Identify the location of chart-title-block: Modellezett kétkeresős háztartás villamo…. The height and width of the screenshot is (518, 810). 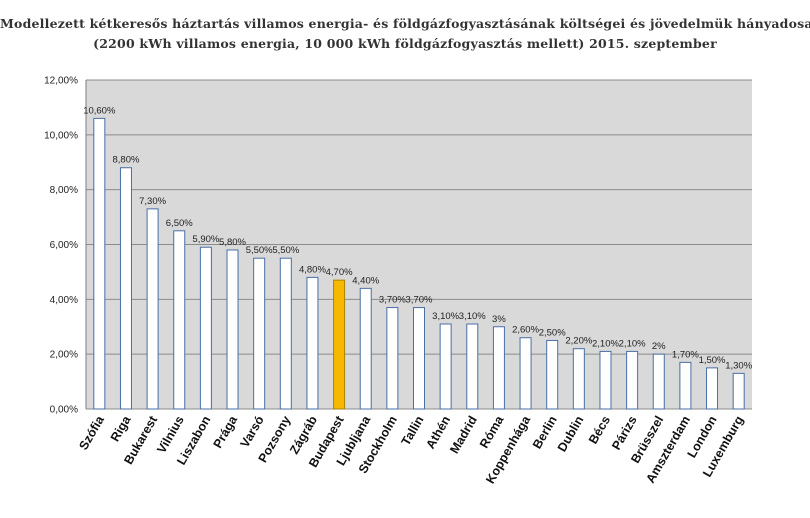
(405, 34).